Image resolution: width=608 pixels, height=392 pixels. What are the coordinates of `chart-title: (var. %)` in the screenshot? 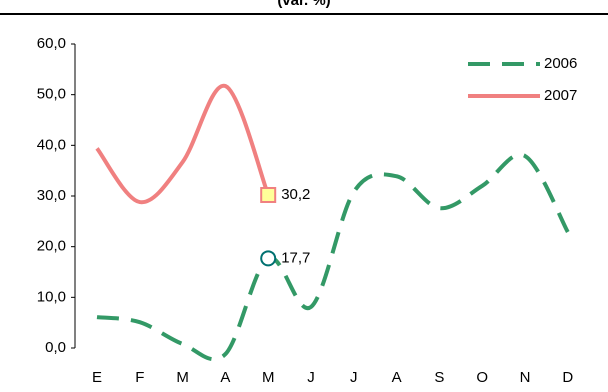 It's located at (303, 4).